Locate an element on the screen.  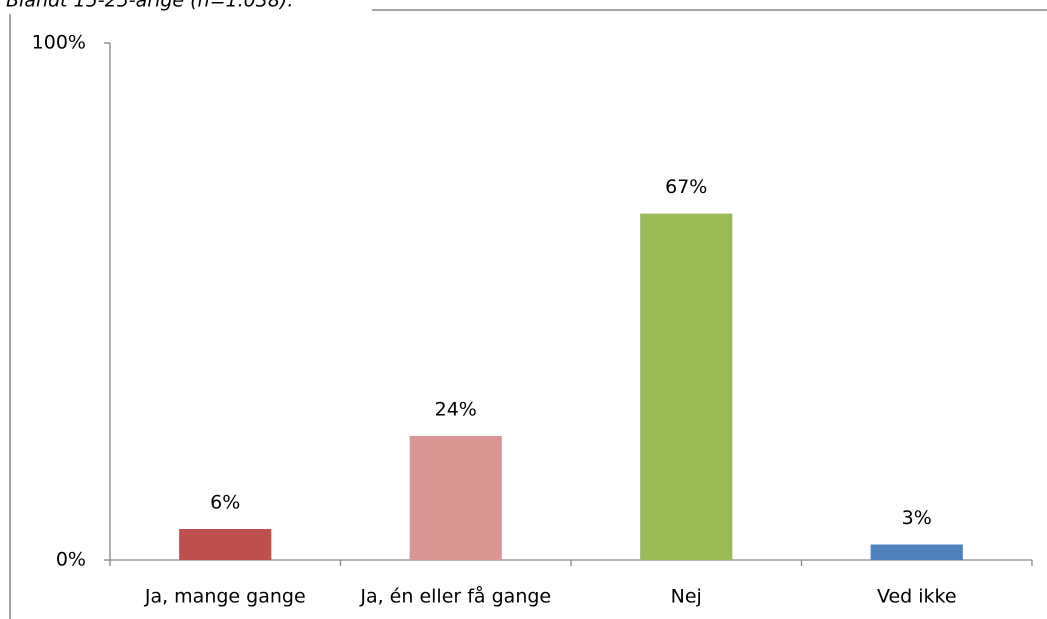
data-label: 3% is located at coordinates (917, 518).